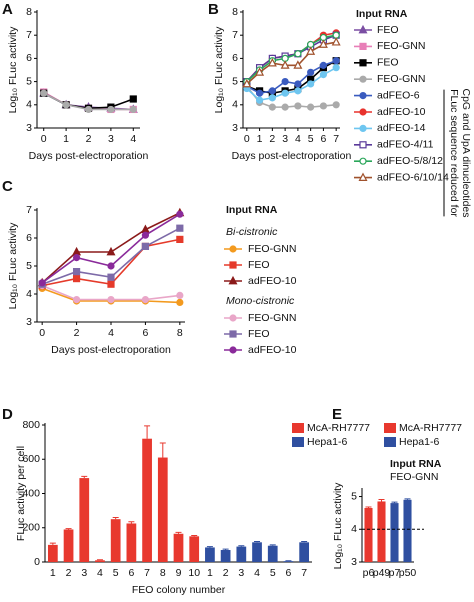 Image resolution: width=474 pixels, height=602 pixels. I want to click on x-tick-label: p50, so click(408, 573).